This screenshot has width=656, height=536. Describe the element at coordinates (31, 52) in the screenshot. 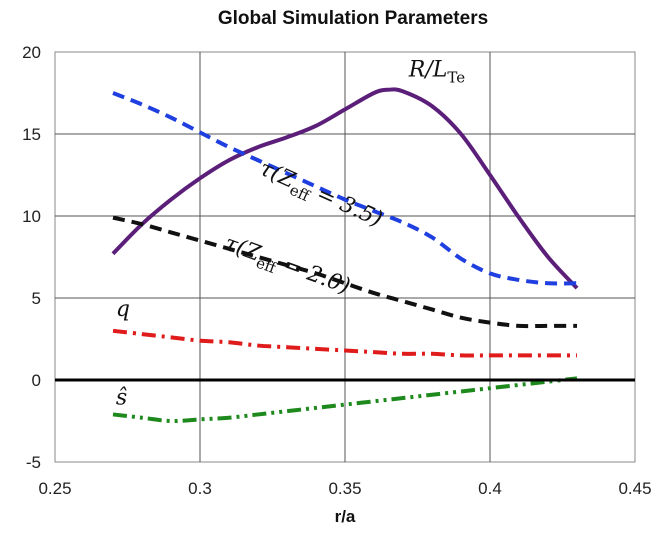

I see `y-tick-label: 20` at that location.